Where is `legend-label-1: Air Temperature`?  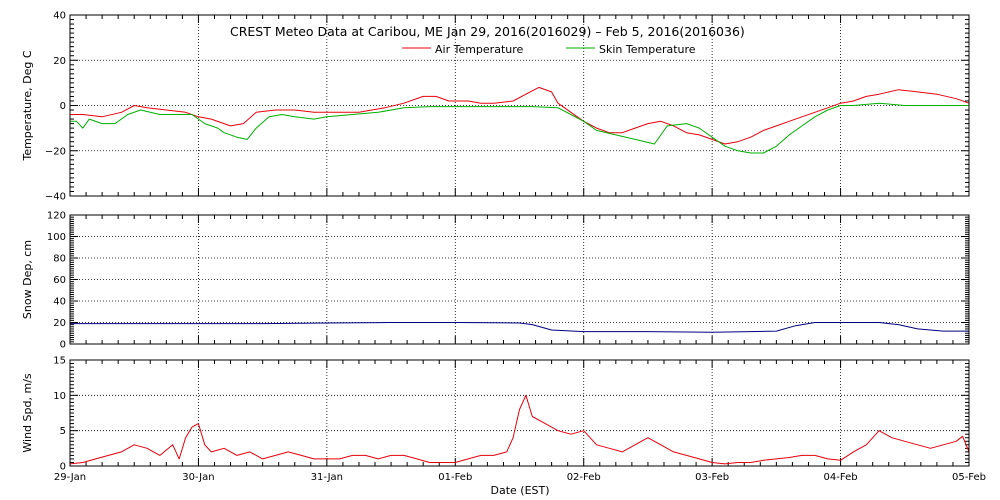
legend-label-1: Air Temperature is located at coordinates (479, 49).